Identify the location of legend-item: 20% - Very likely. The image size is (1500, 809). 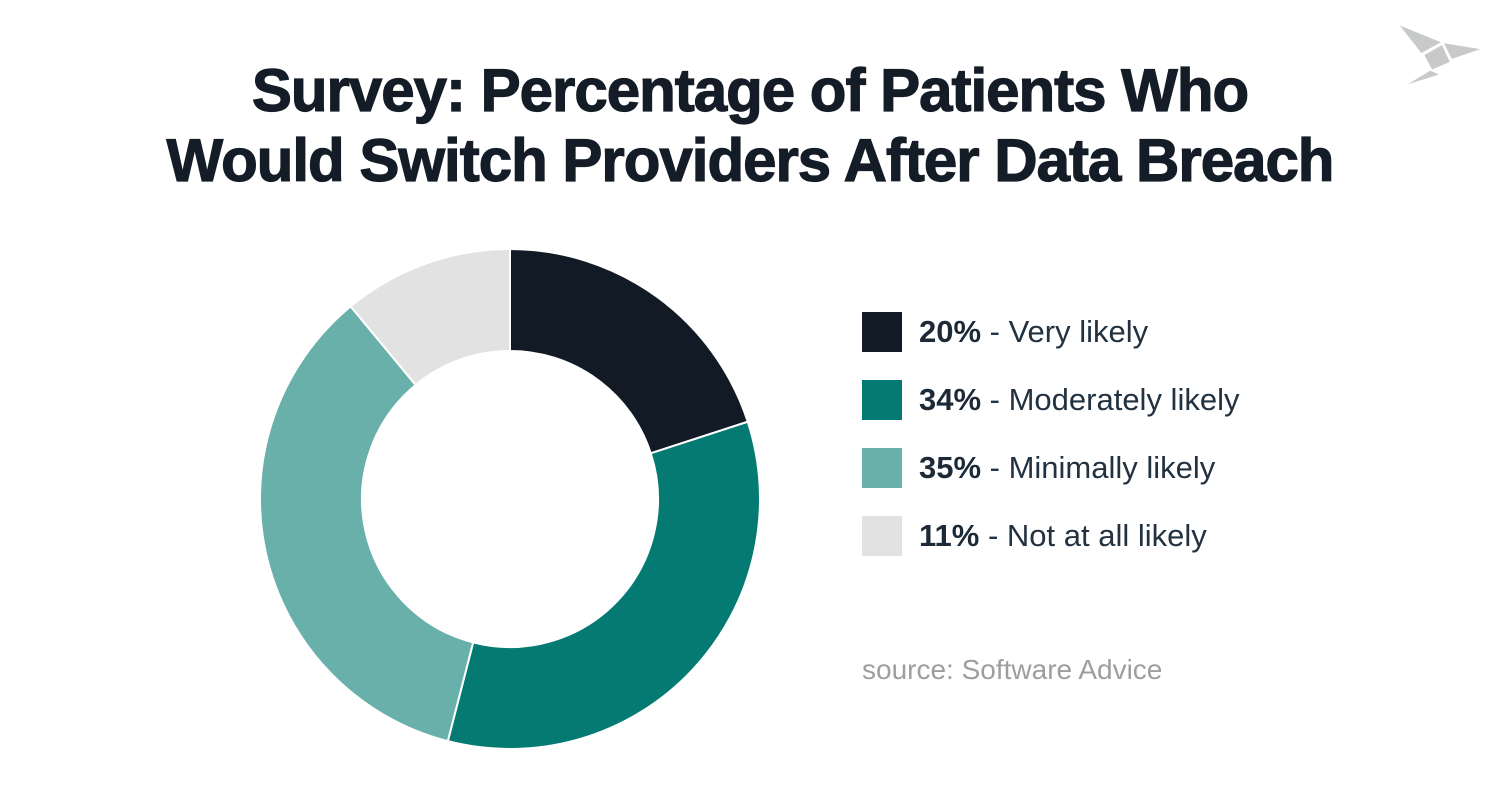
(1050, 332).